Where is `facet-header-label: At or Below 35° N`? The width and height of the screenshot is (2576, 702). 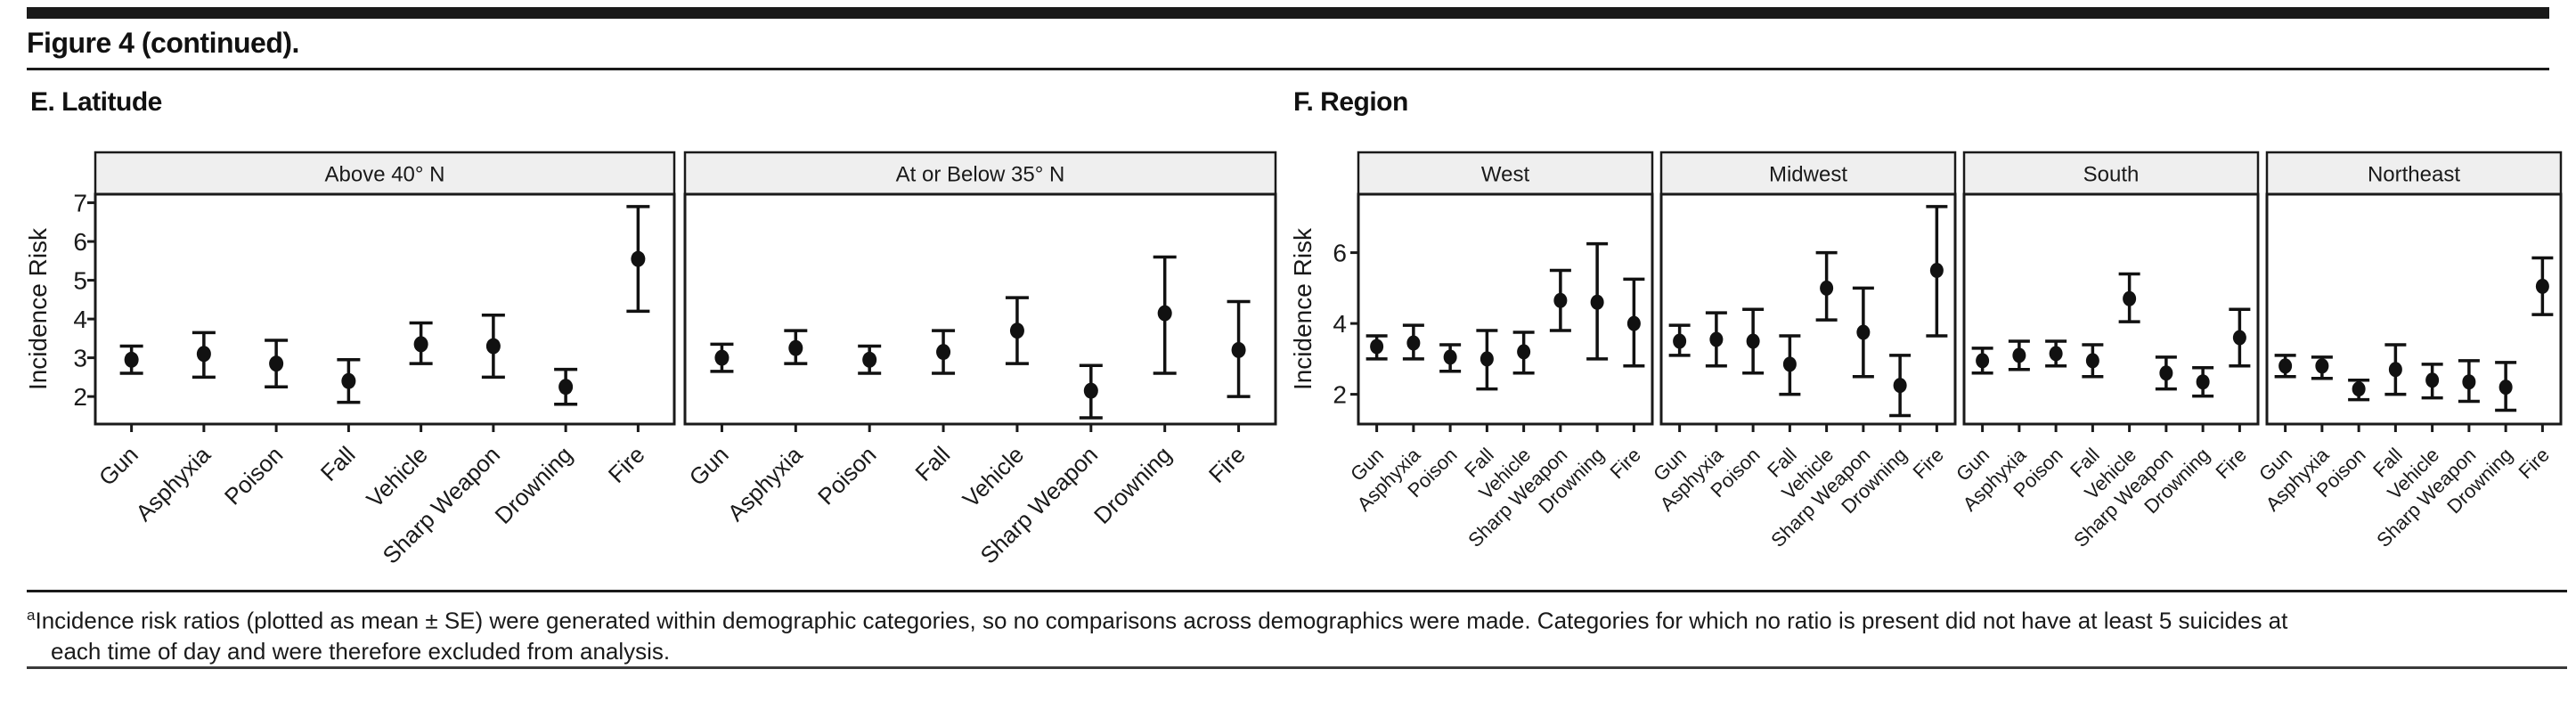 facet-header-label: At or Below 35° N is located at coordinates (981, 175).